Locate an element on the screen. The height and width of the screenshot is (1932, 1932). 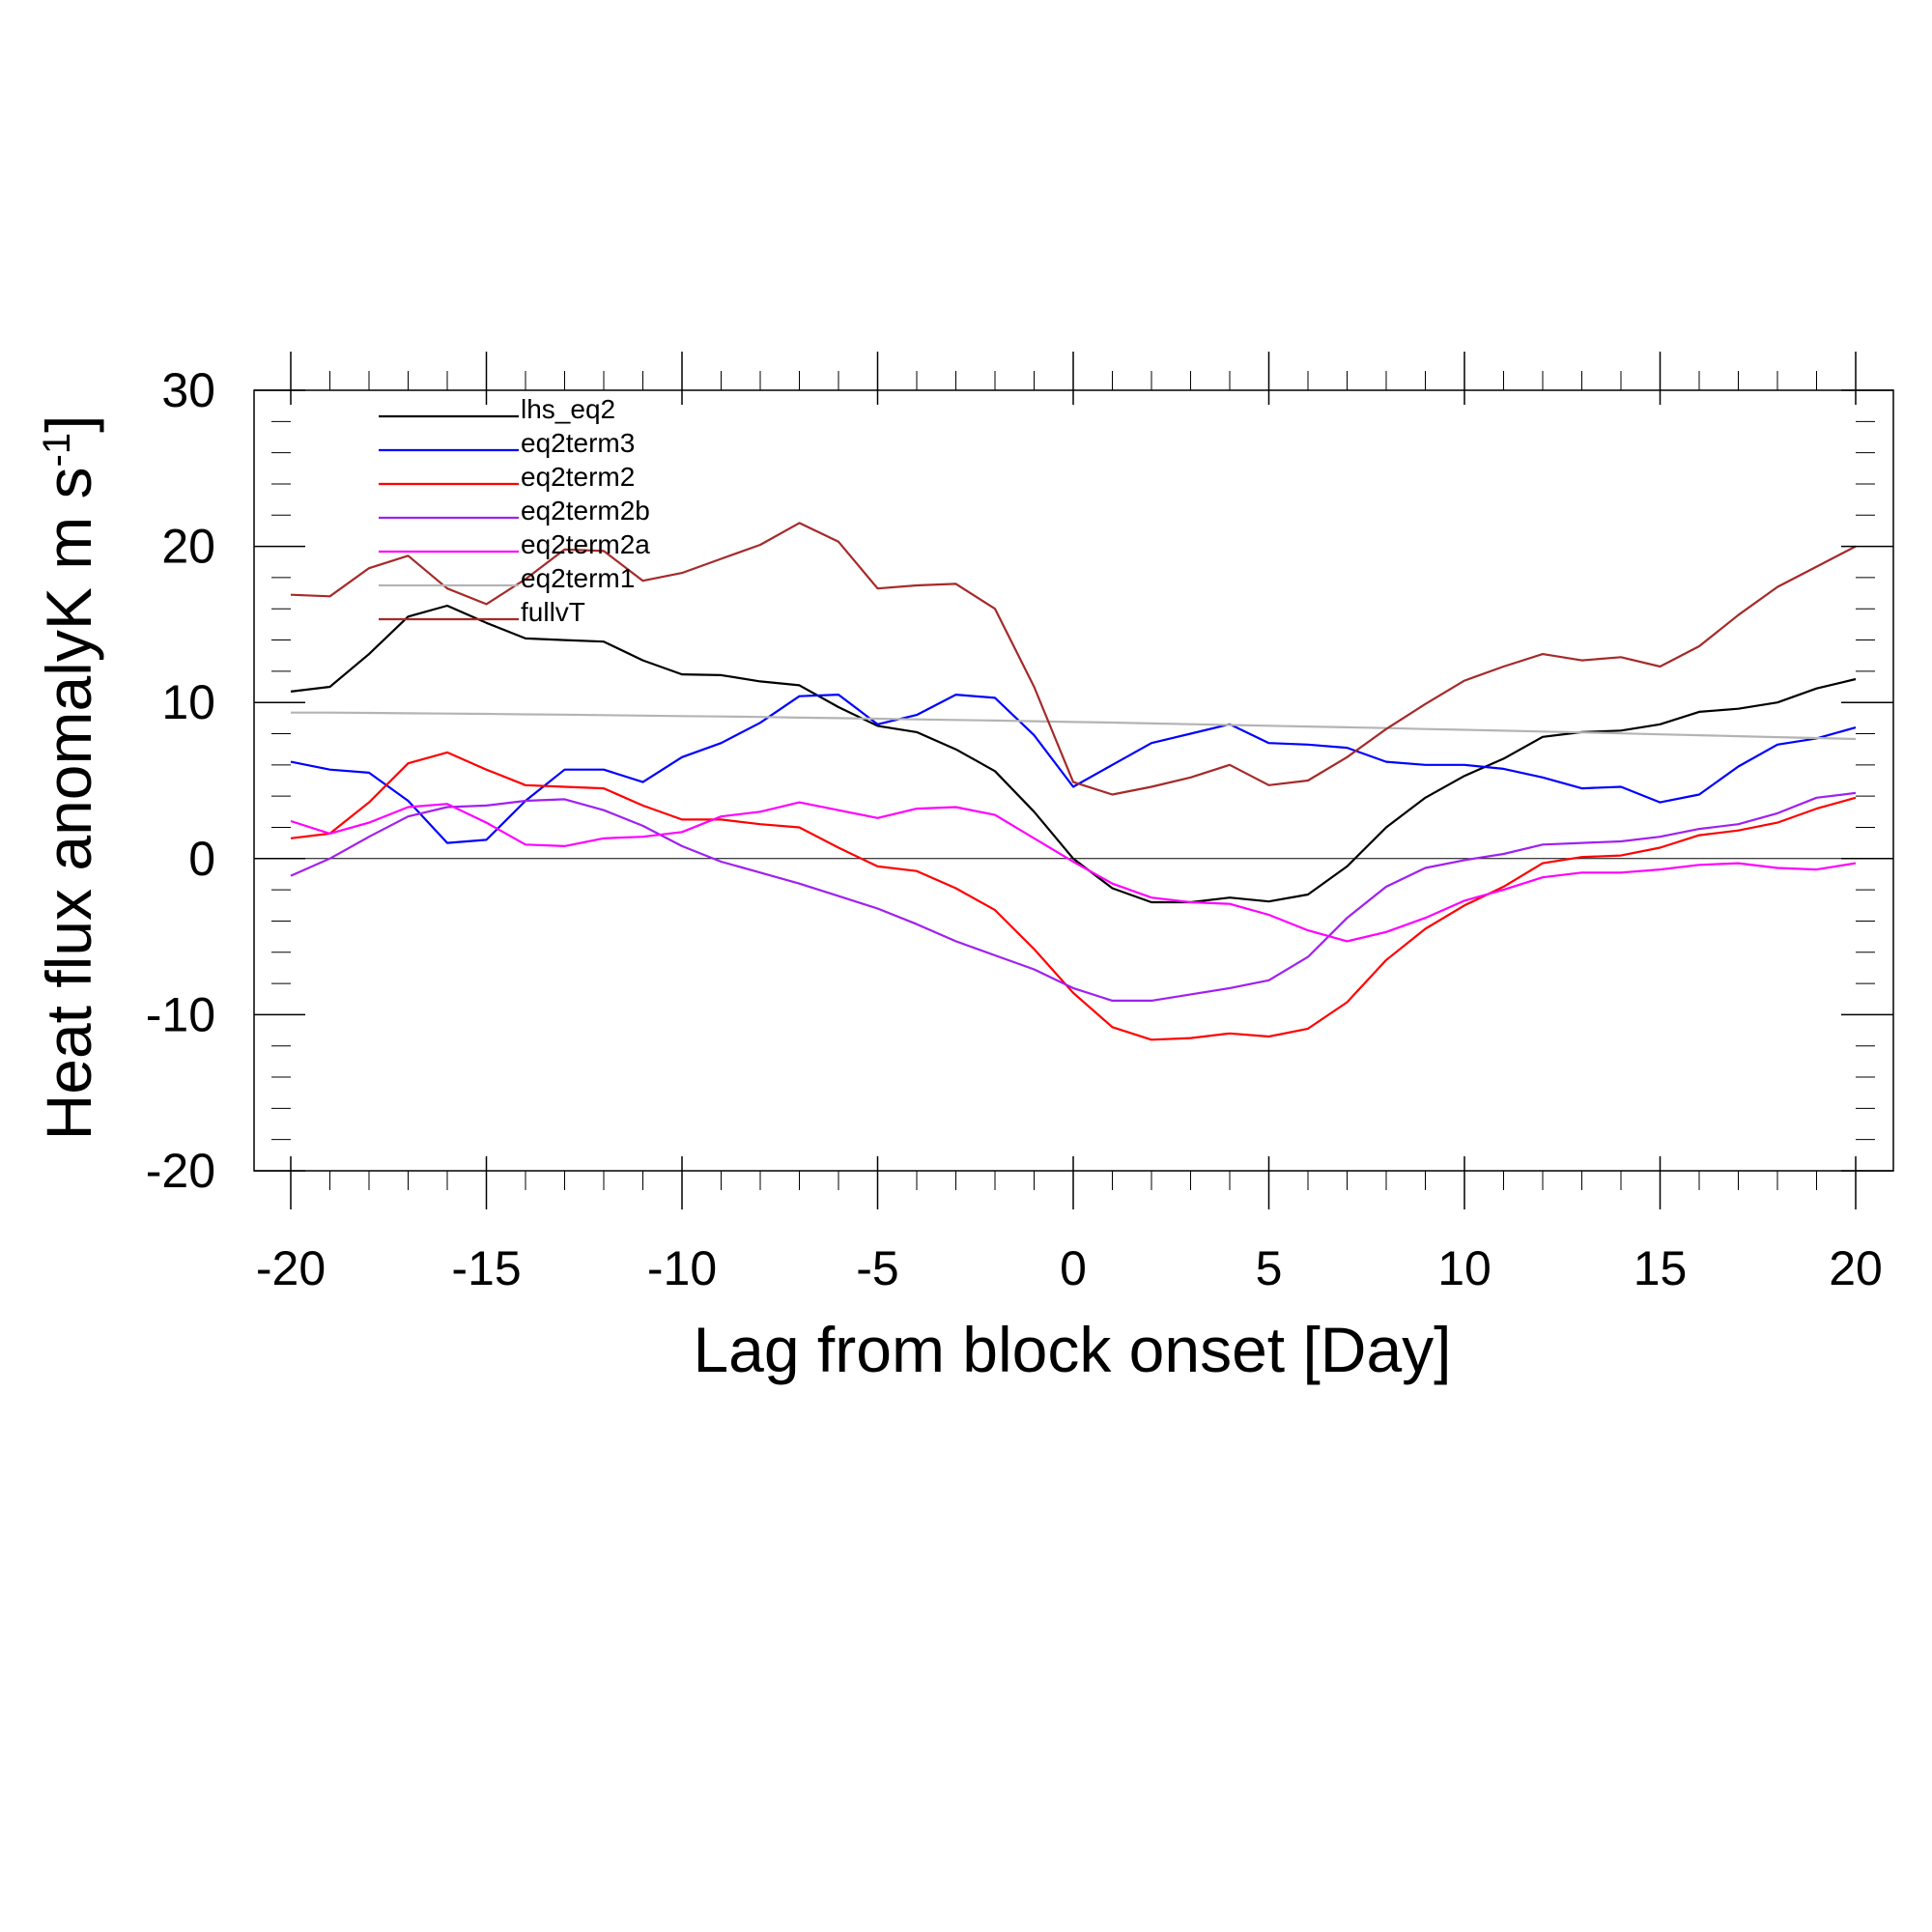
series-line-eq2term3 is located at coordinates (1073, 768).